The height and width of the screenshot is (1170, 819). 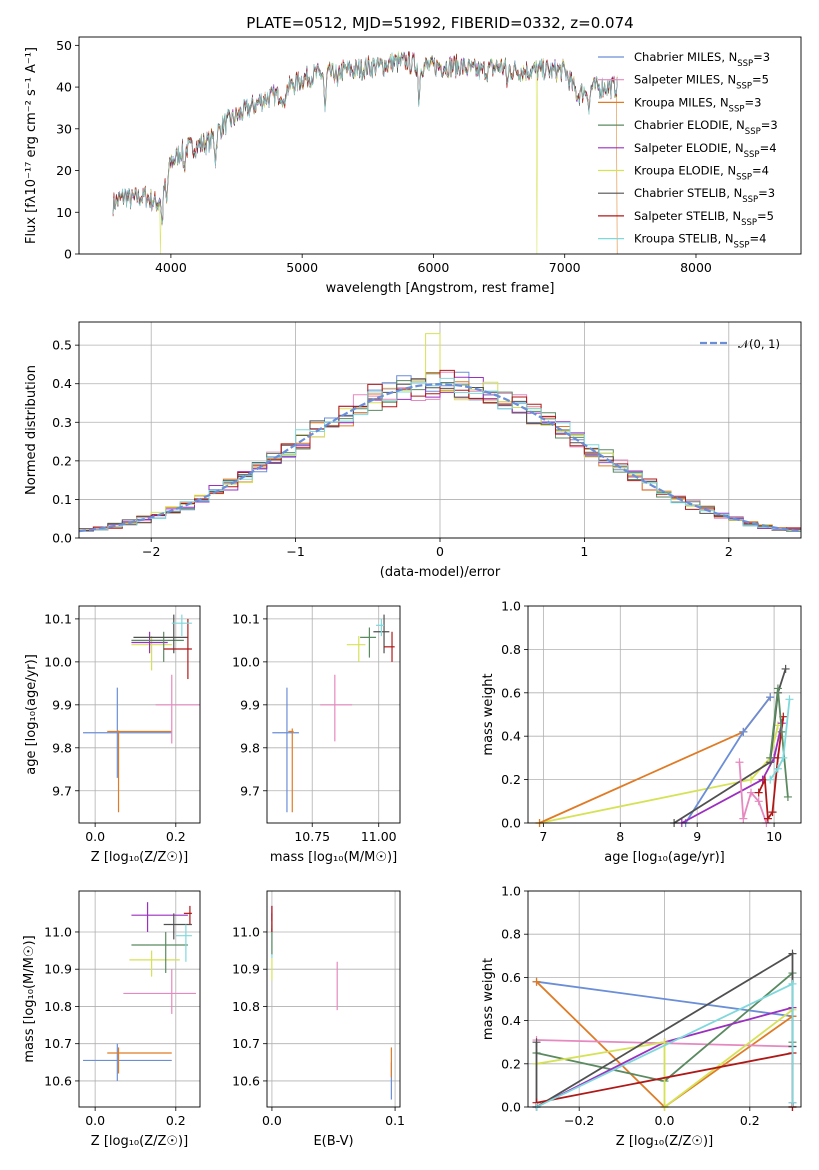 What do you see at coordinates (64, 212) in the screenshot?
I see `y-tick-label: 10` at bounding box center [64, 212].